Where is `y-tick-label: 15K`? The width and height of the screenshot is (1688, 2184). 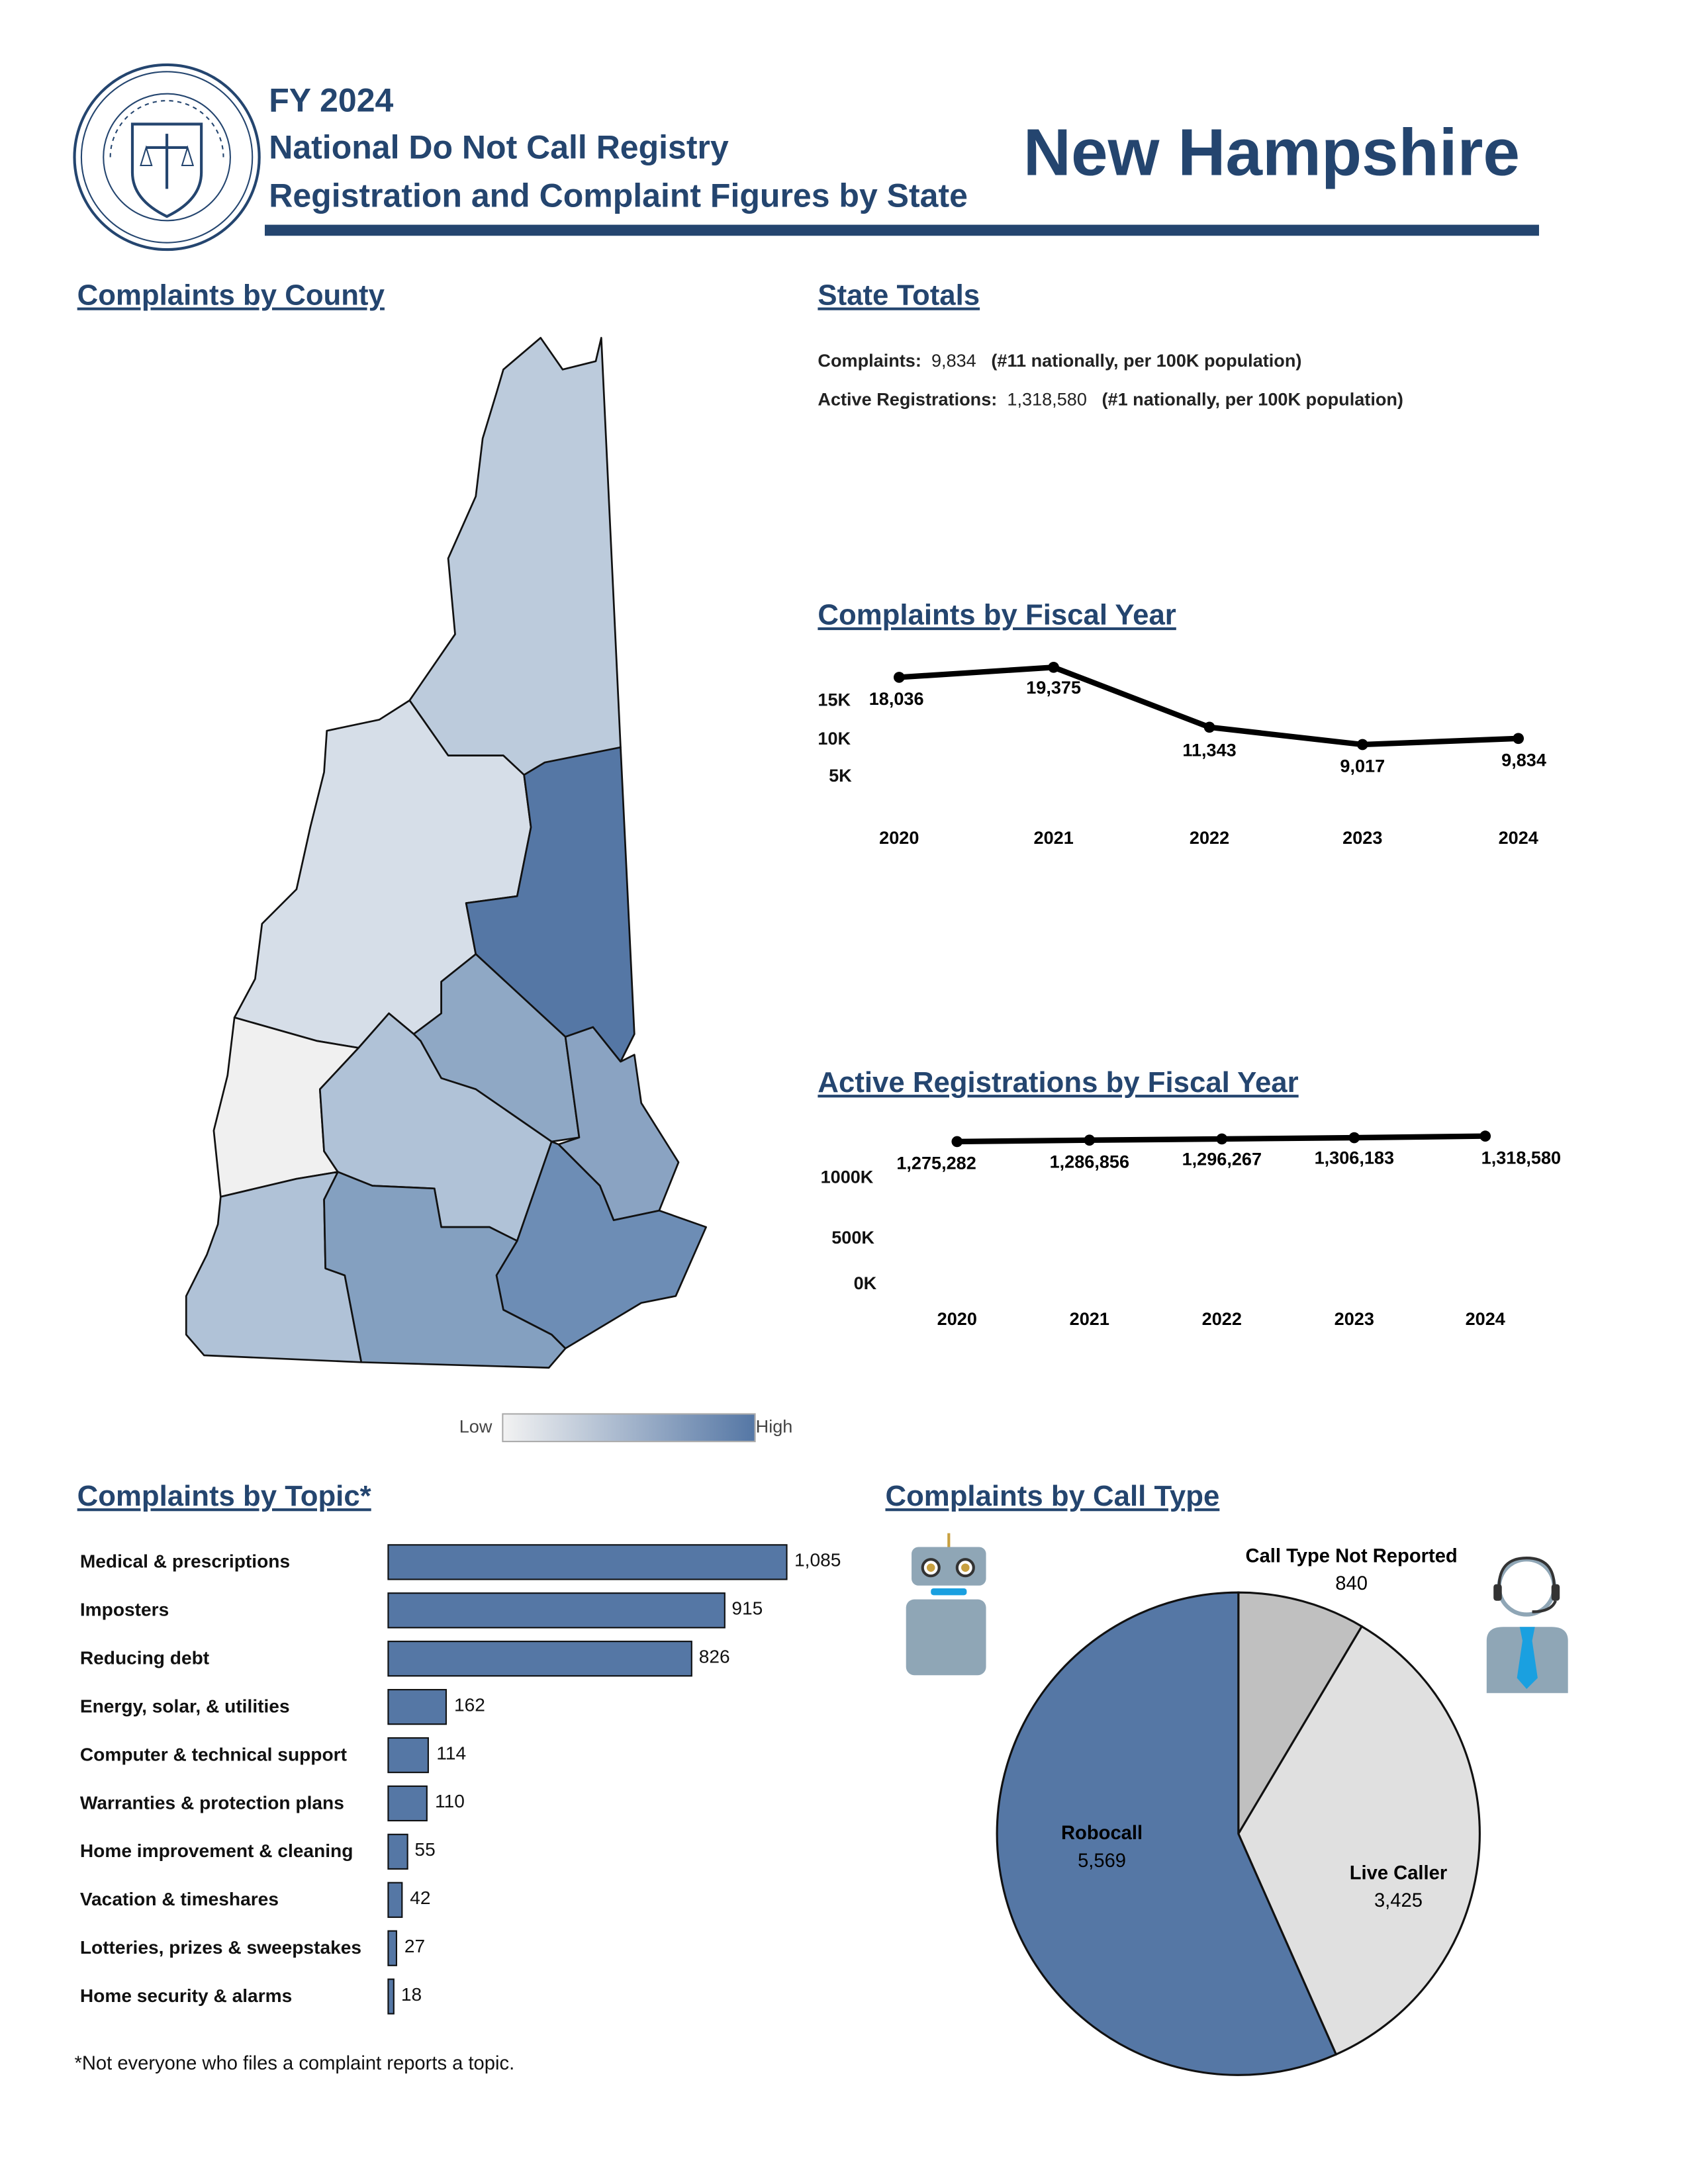 y-tick-label: 15K is located at coordinates (834, 699).